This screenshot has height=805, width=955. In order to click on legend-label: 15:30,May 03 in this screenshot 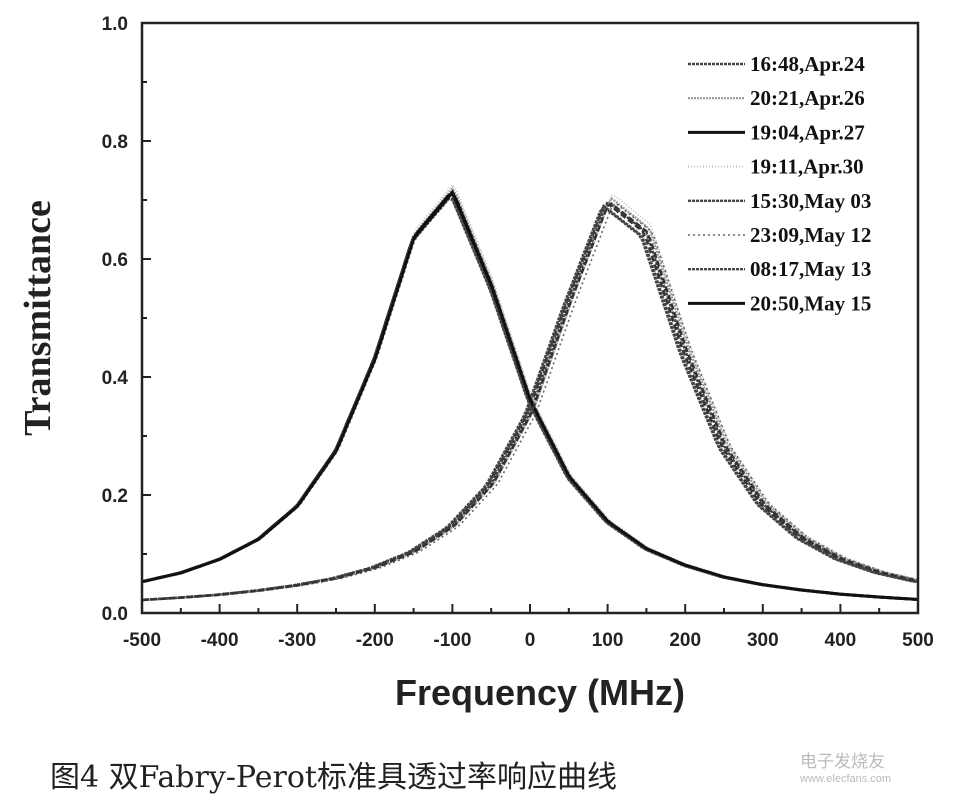, I will do `click(810, 201)`.